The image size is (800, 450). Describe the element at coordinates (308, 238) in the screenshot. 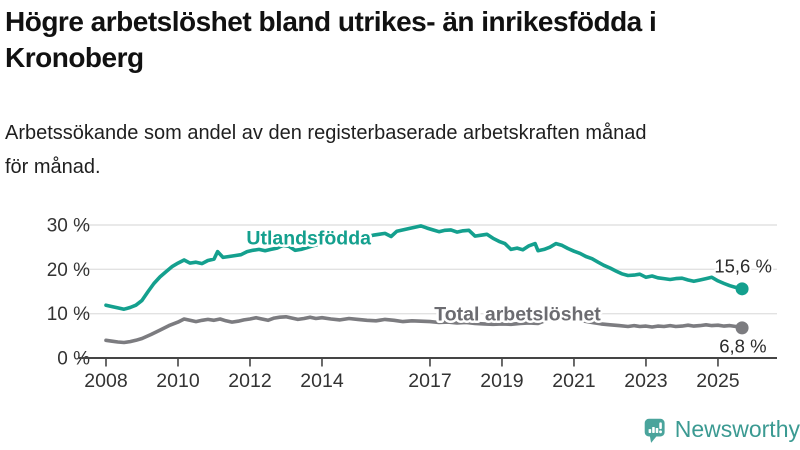

I see `series-label-utlandsfodda: Utlandsfödda` at that location.